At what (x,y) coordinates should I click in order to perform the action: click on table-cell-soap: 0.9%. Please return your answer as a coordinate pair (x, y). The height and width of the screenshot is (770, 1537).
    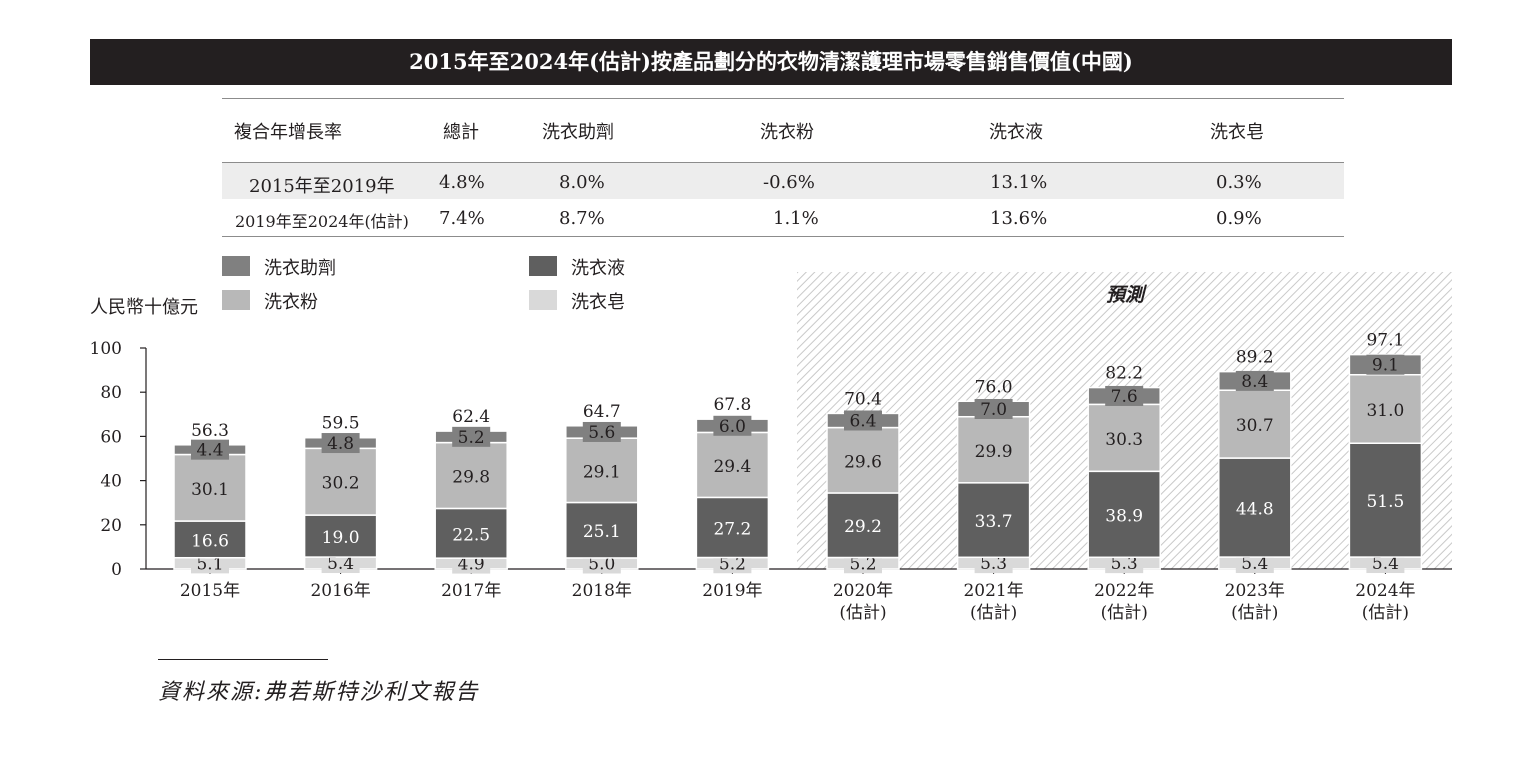
    Looking at the image, I should click on (1239, 218).